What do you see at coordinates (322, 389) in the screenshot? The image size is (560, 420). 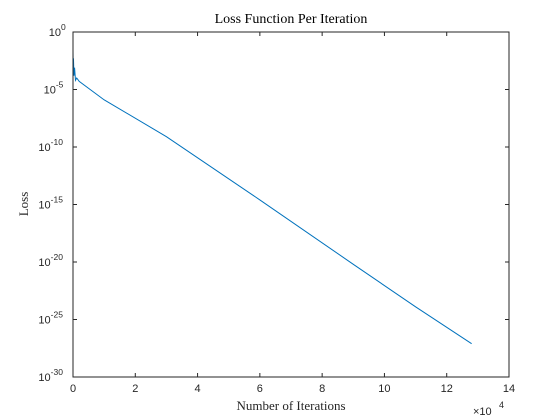 I see `x-tick-label: 8` at bounding box center [322, 389].